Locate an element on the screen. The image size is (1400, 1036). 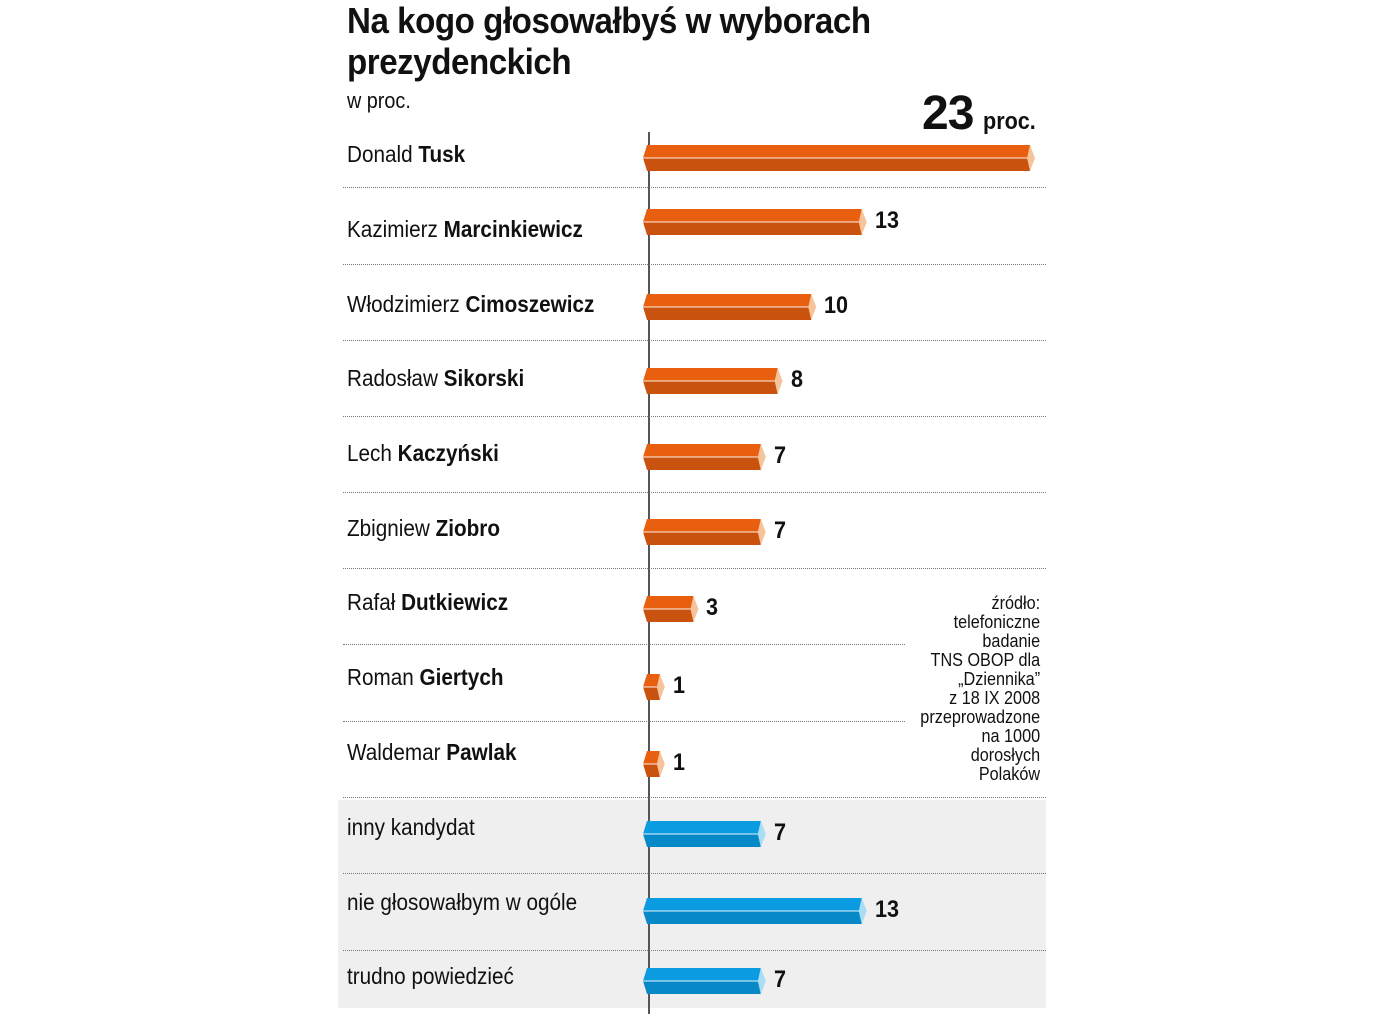
chart-subtitle: w proc. is located at coordinates (379, 100).